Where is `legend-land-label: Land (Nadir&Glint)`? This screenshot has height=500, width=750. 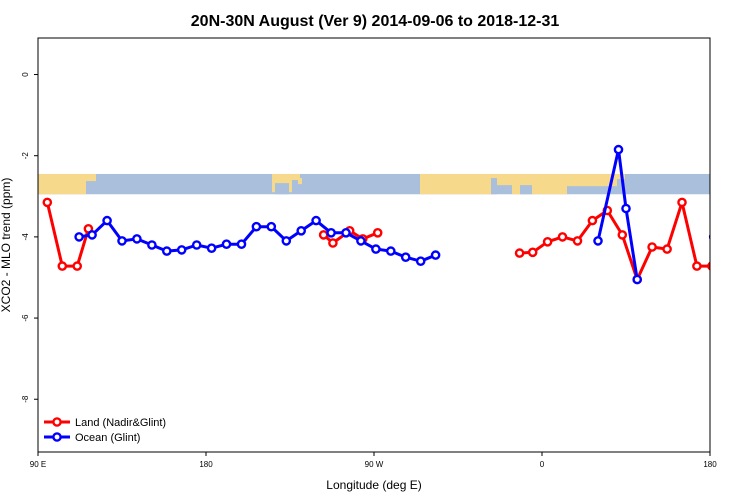
legend-land-label: Land (Nadir&Glint) is located at coordinates (120, 423).